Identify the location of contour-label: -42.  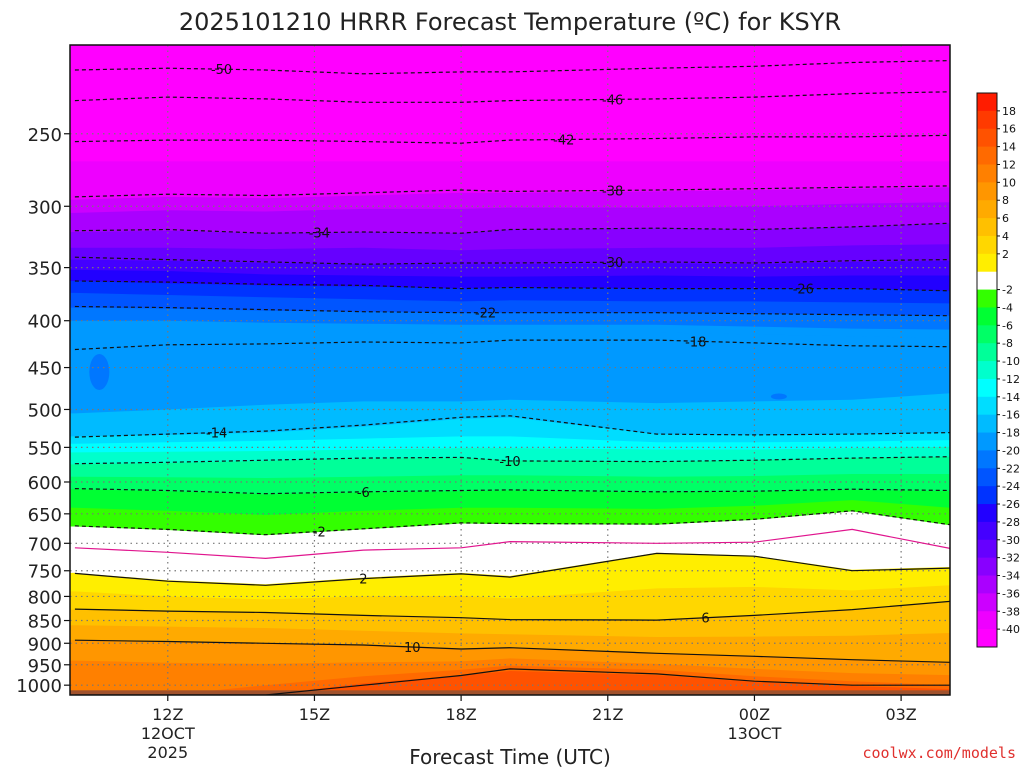
(563, 140).